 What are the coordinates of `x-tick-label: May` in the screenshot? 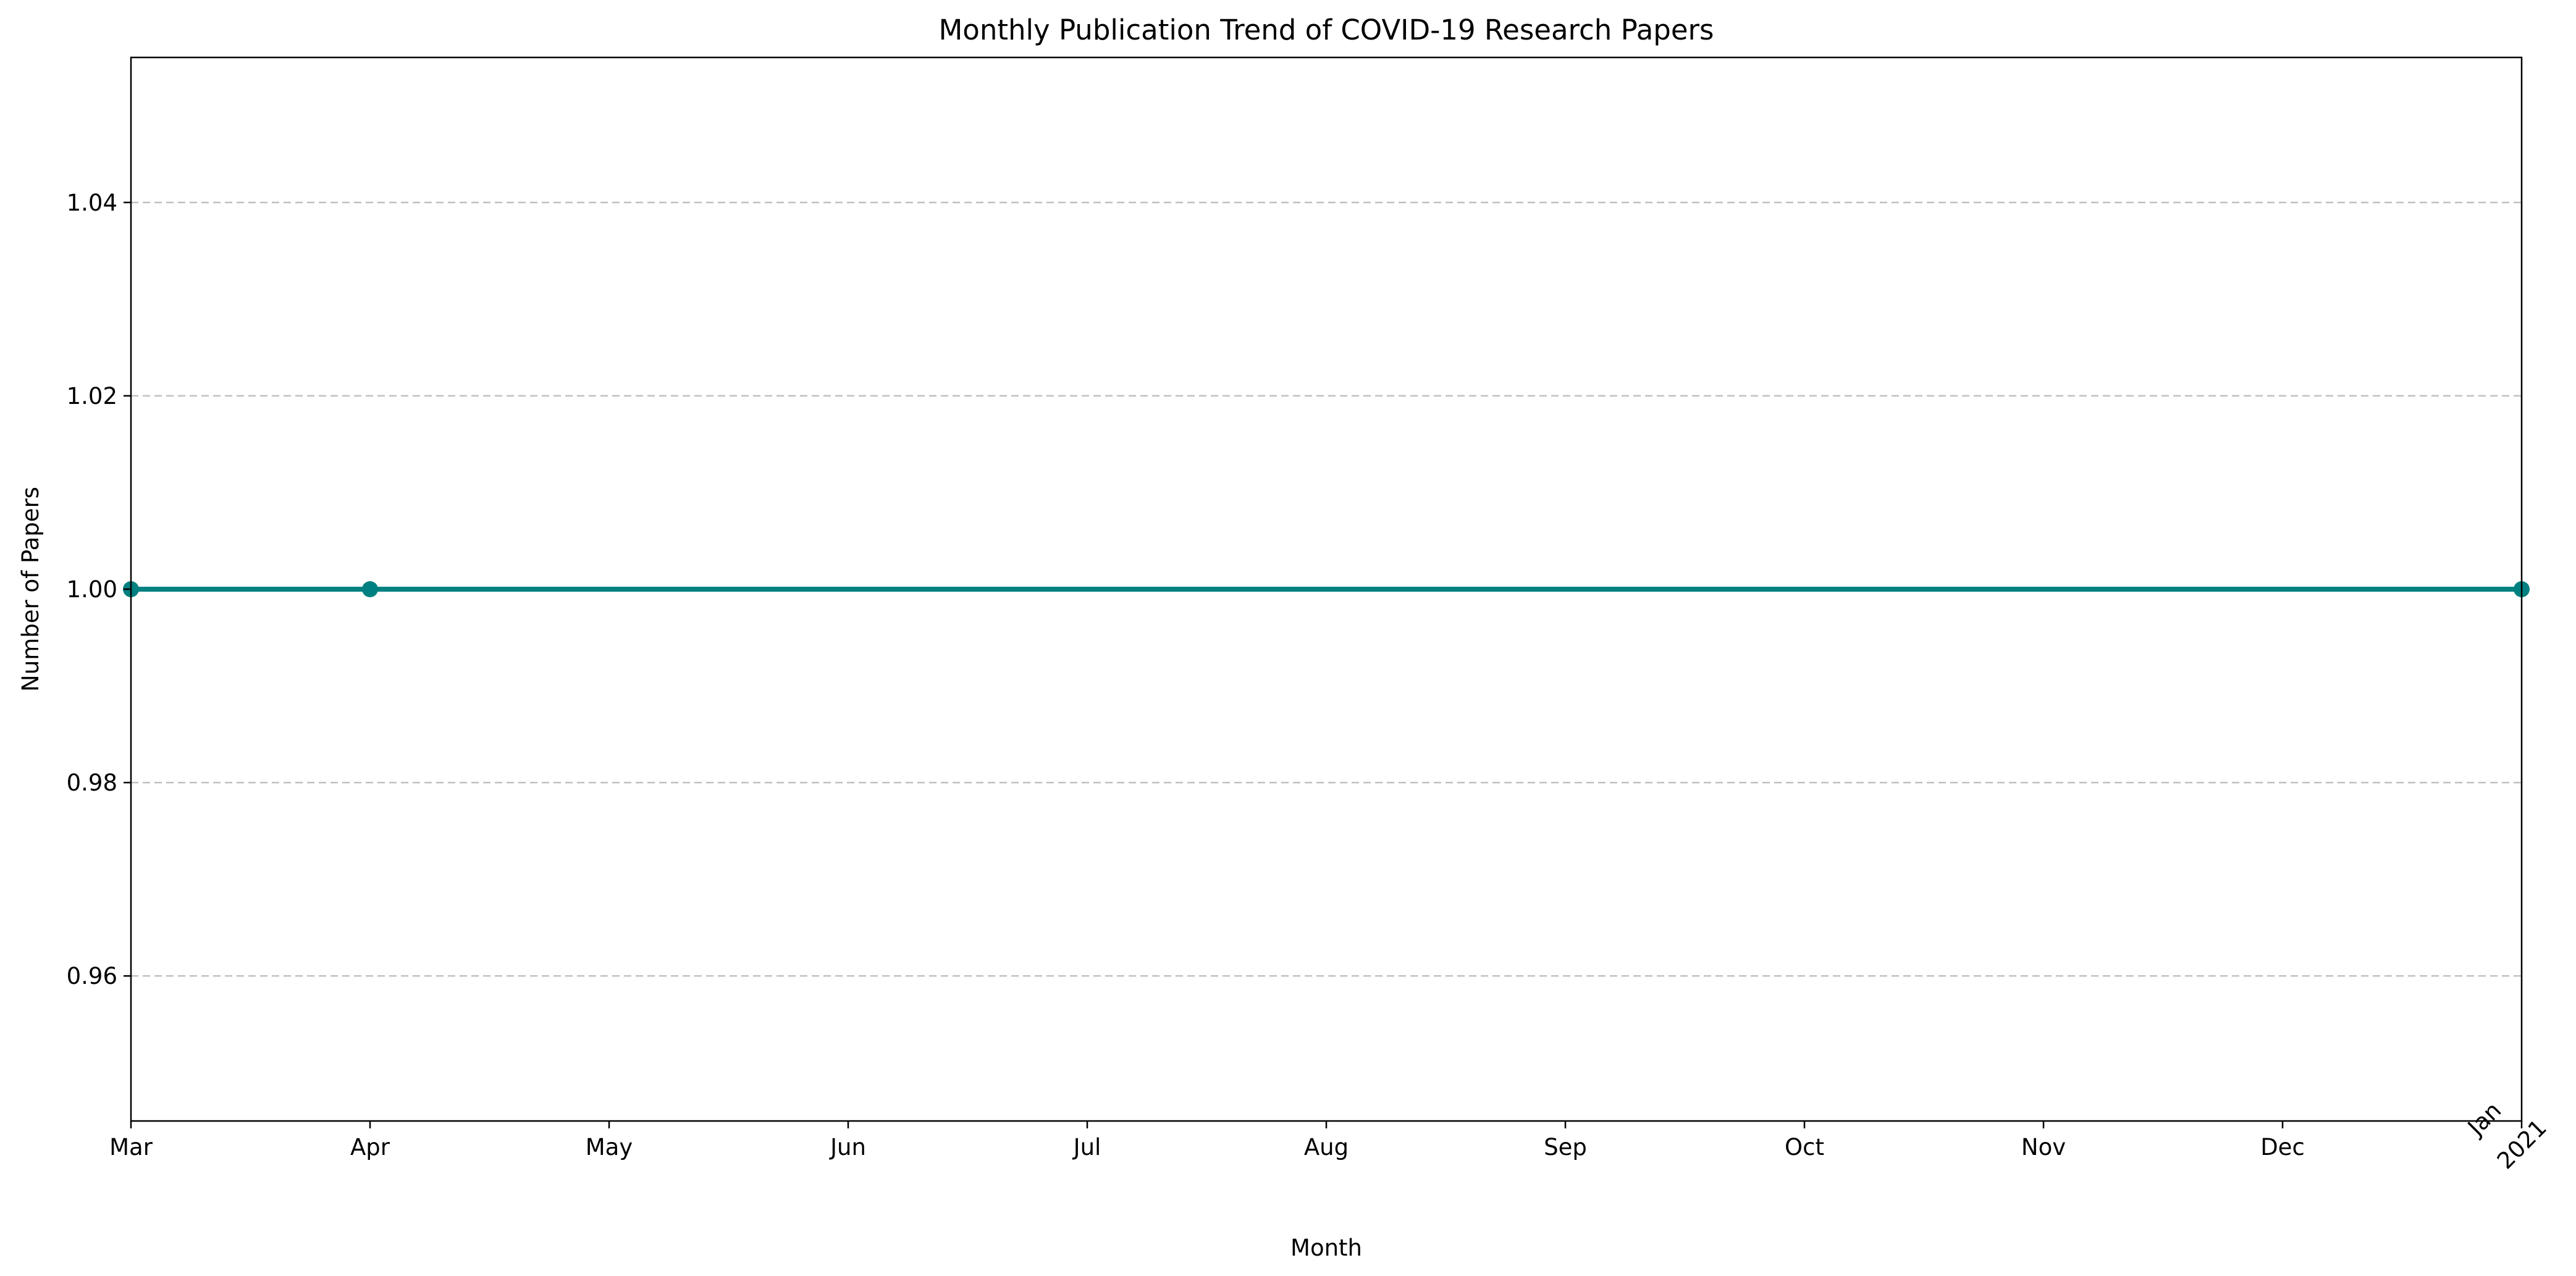 It's located at (609, 1147).